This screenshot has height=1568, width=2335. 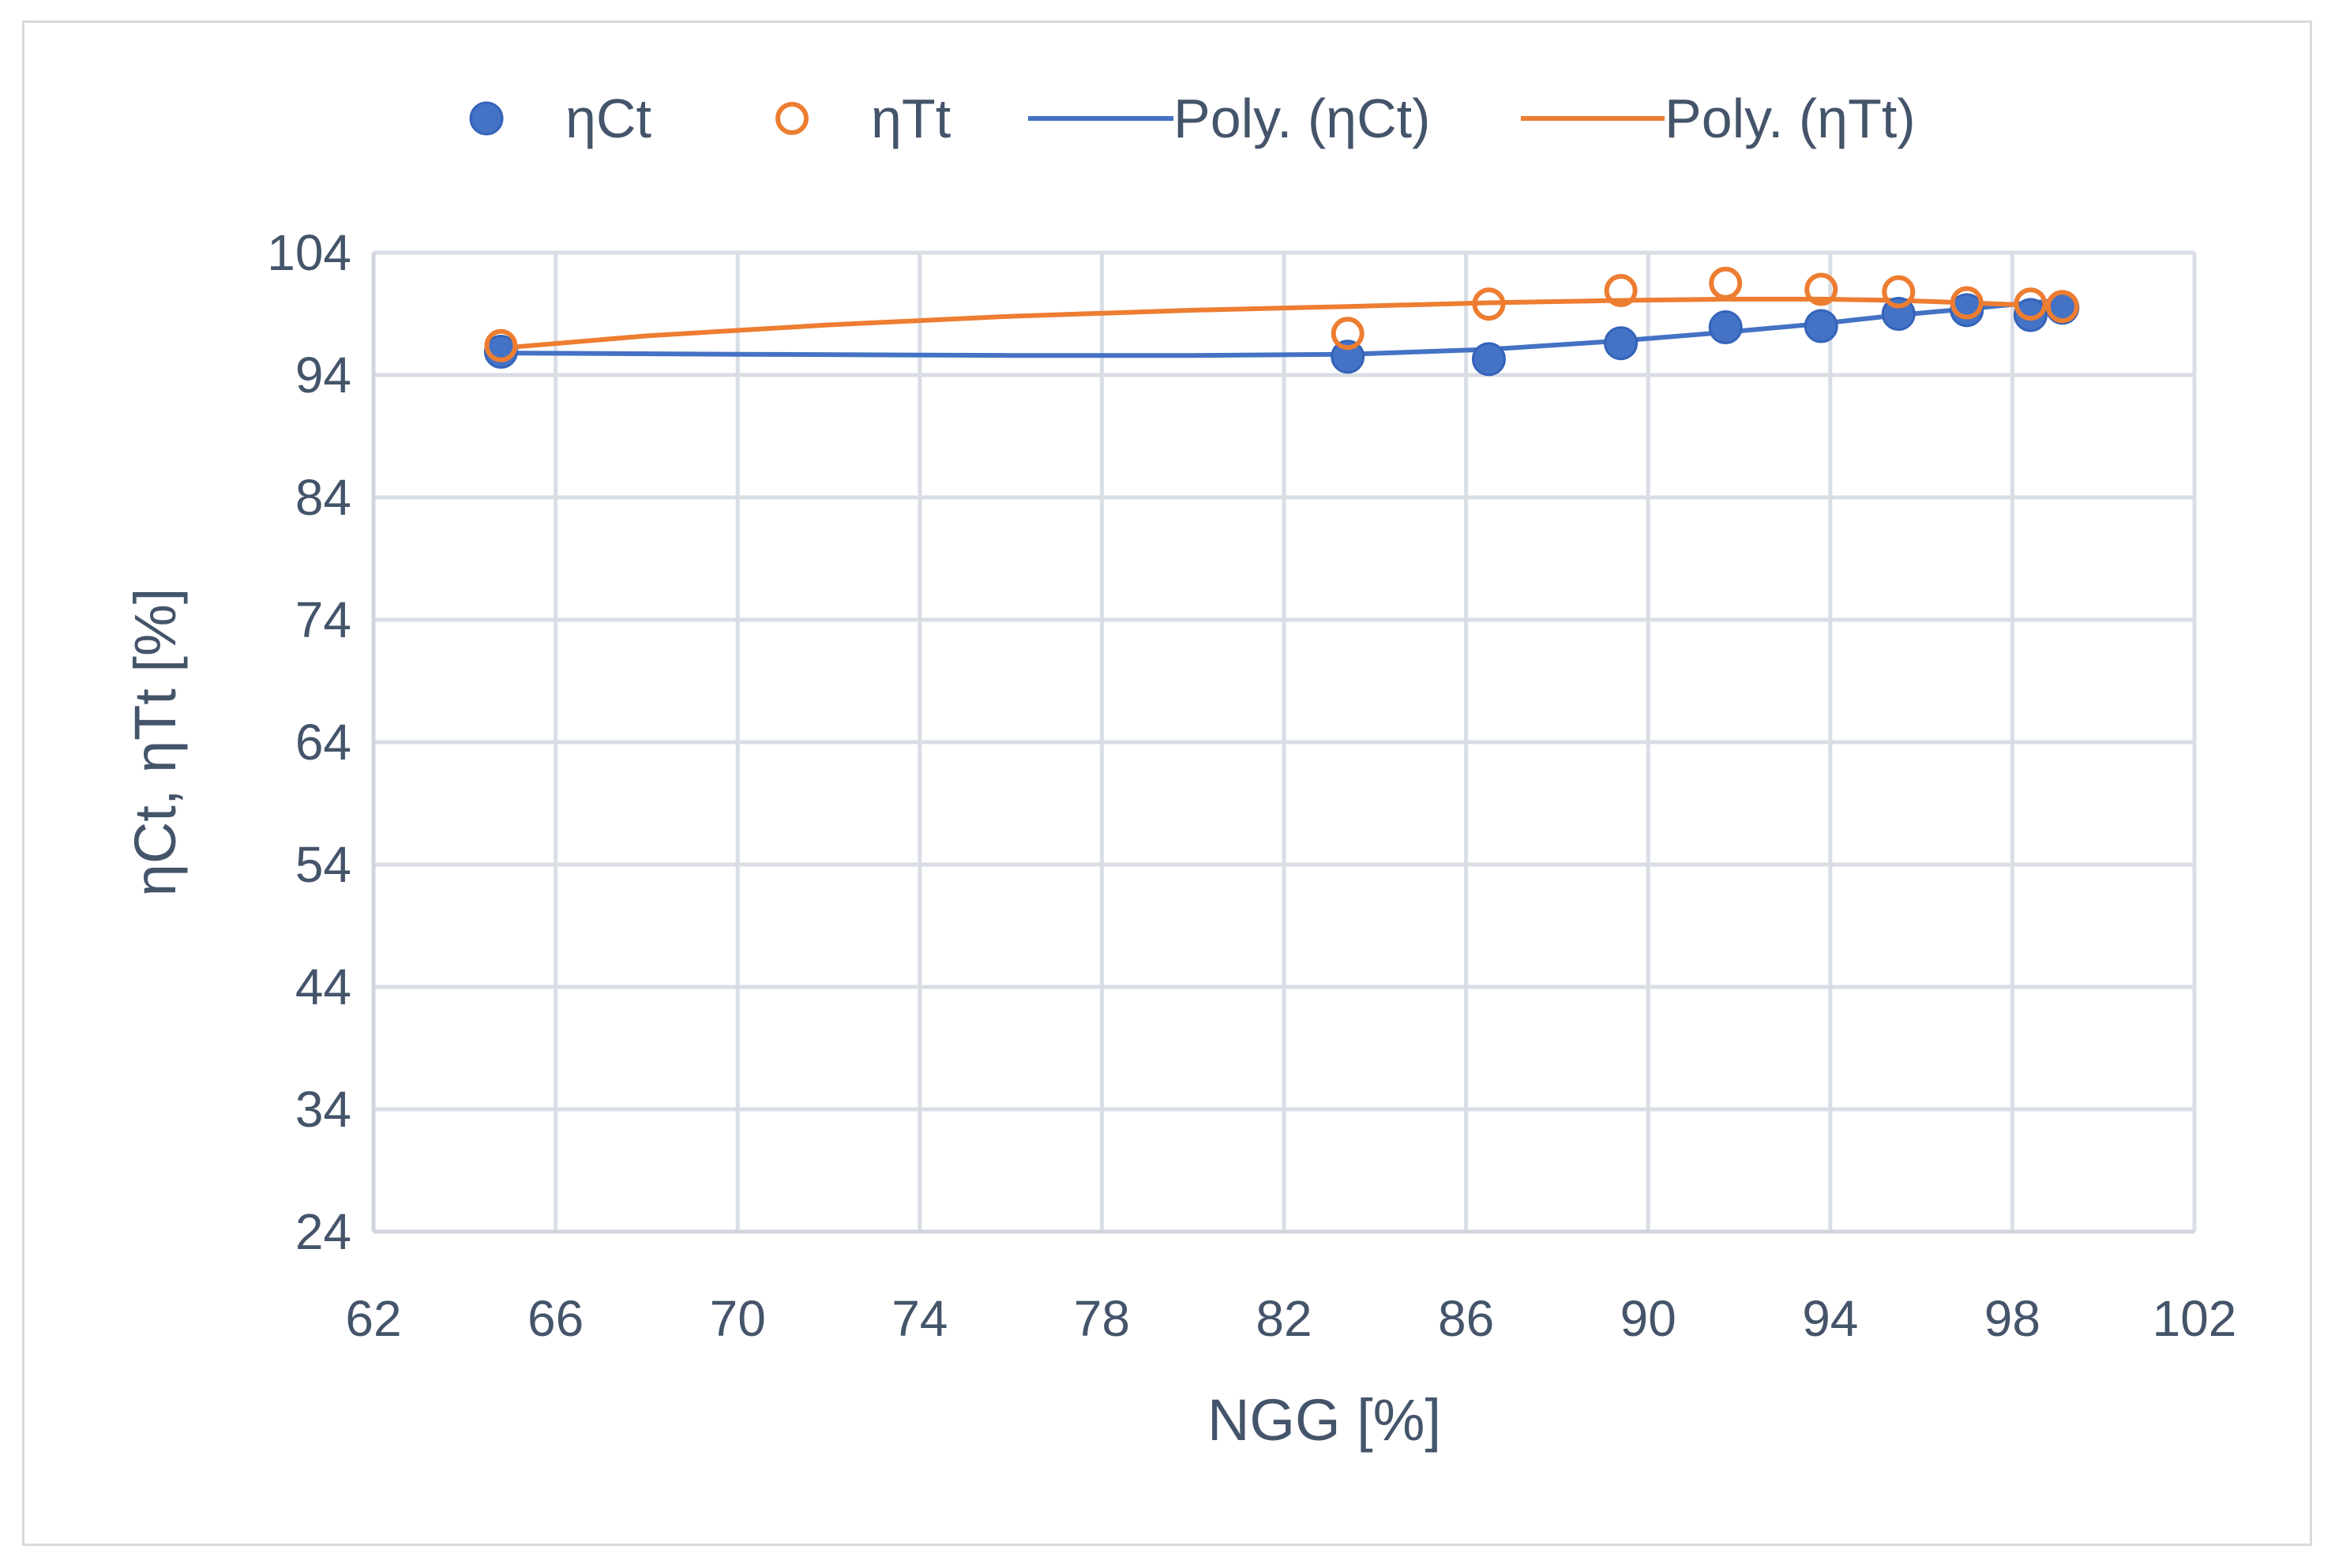 What do you see at coordinates (2195, 1318) in the screenshot?
I see `x-tick-label: 102` at bounding box center [2195, 1318].